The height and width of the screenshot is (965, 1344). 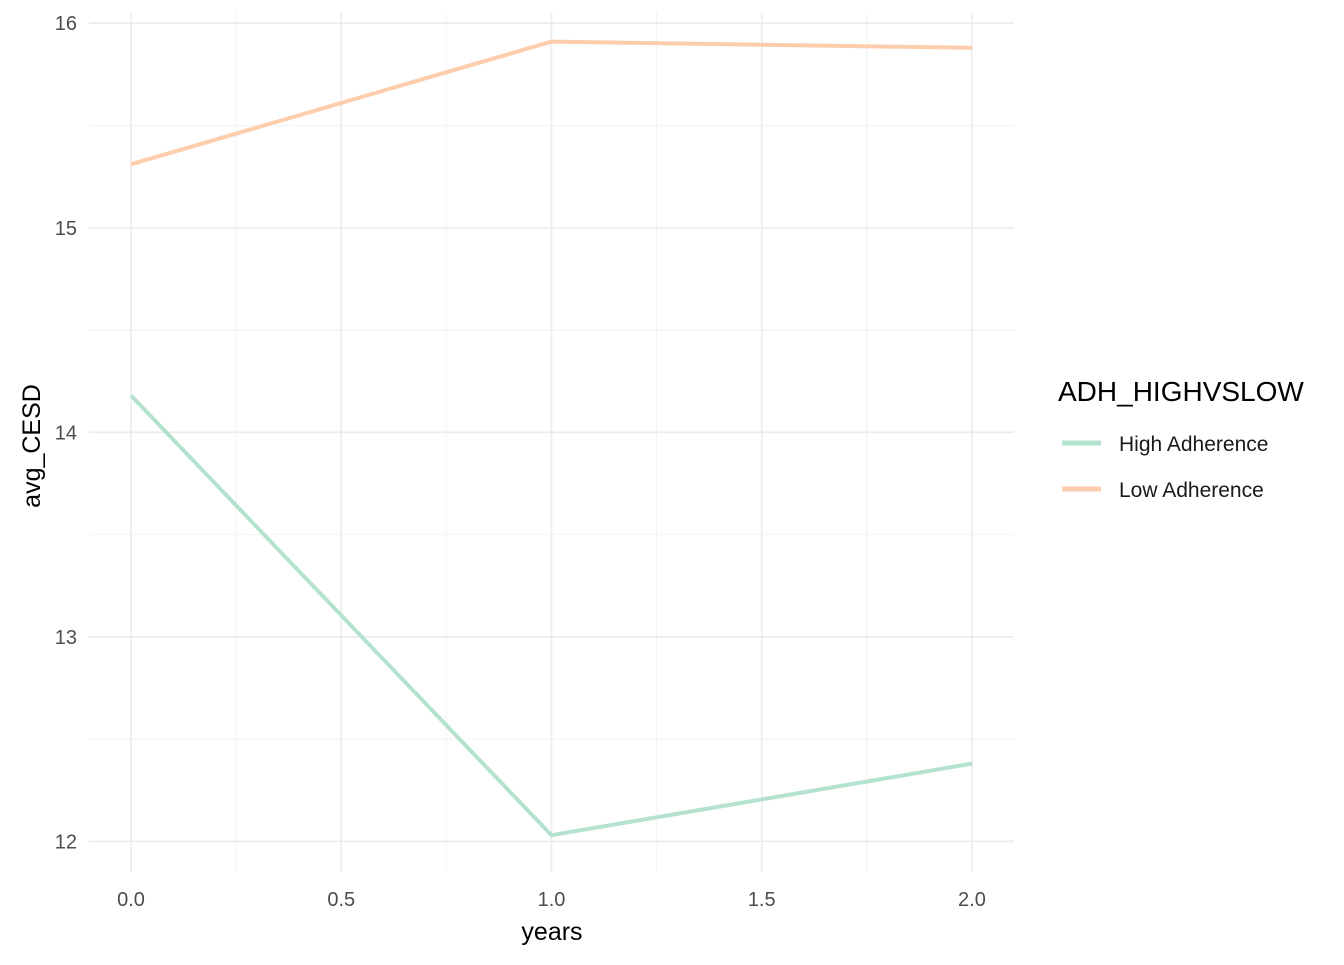 What do you see at coordinates (1165, 467) in the screenshot?
I see `legend-items: High Adherence Low Adherence` at bounding box center [1165, 467].